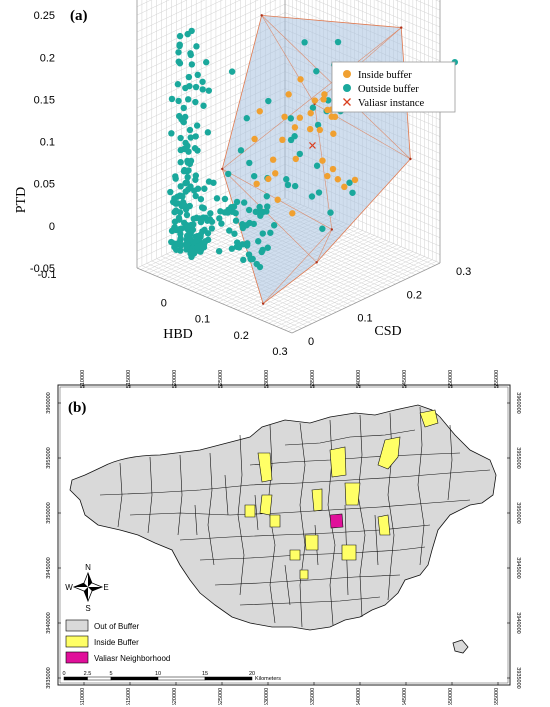  Describe the element at coordinates (312, 98) in the screenshot. I see `hull-edge` at that location.